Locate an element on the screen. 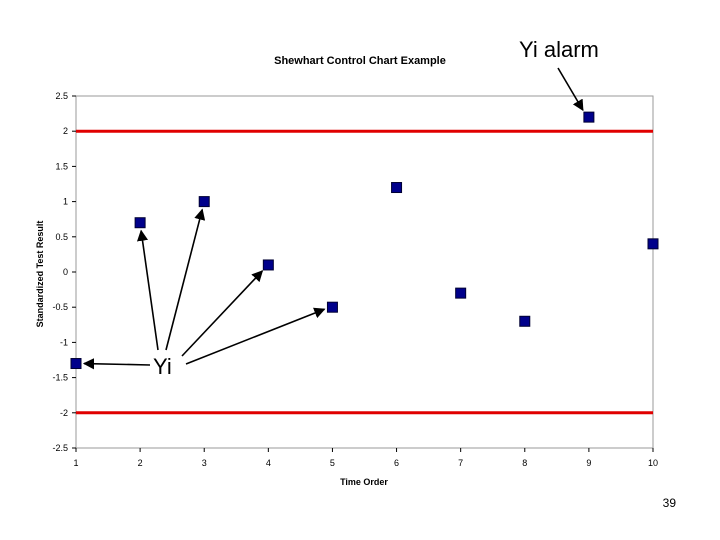  x-tick-label: 4 is located at coordinates (268, 463).